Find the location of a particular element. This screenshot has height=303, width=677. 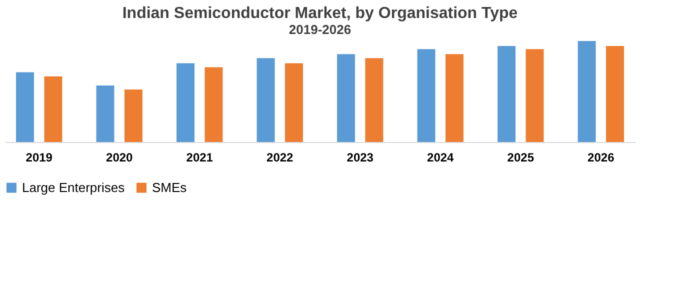

x-tick-label: 2021 is located at coordinates (200, 157).